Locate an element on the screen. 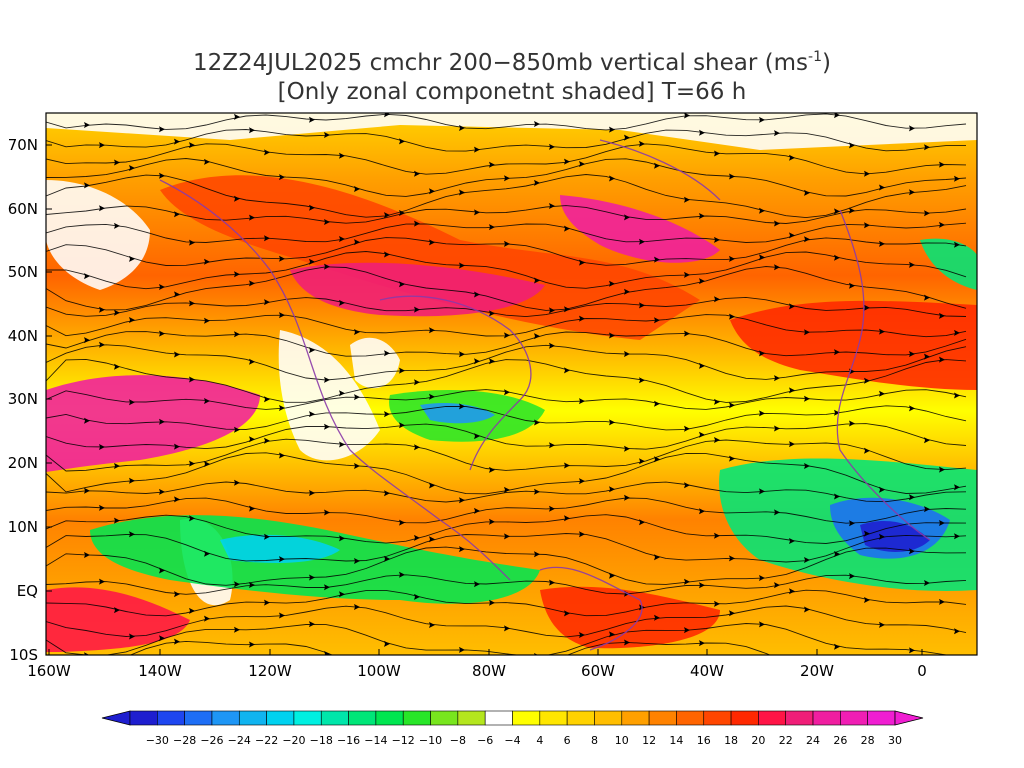  colorbar-label: −6 is located at coordinates (485, 740).